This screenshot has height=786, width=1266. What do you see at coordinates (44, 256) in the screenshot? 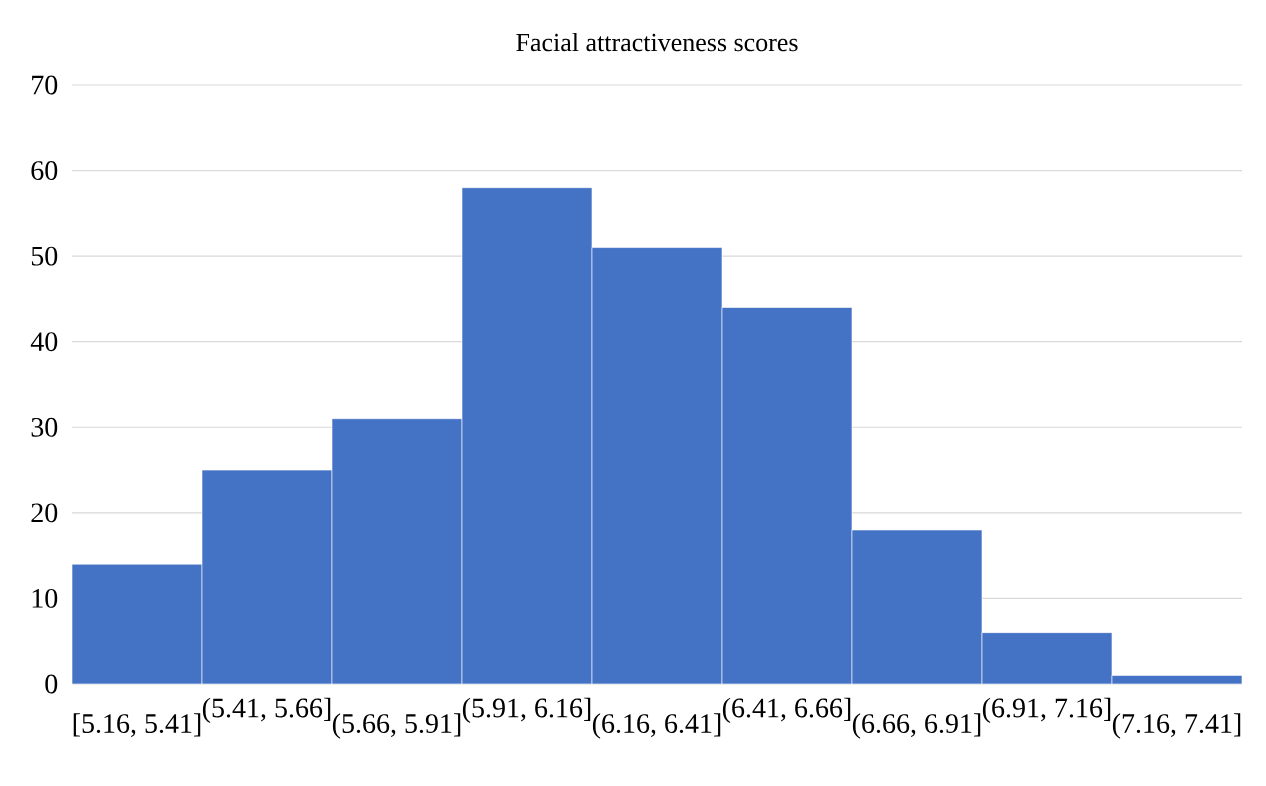
I see `y-tick-label: 50` at bounding box center [44, 256].